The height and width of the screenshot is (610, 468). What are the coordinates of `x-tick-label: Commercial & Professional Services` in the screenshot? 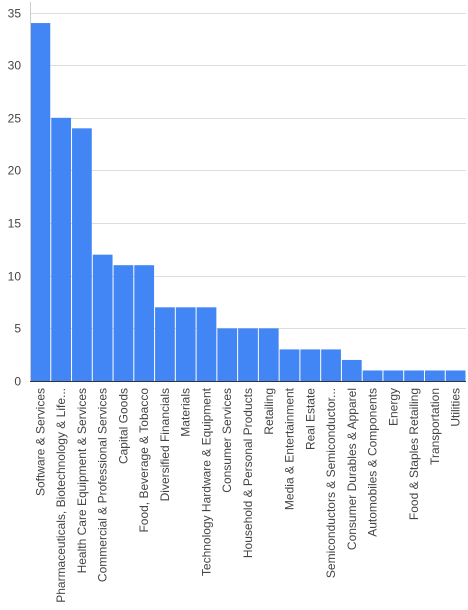 It's located at (103, 485).